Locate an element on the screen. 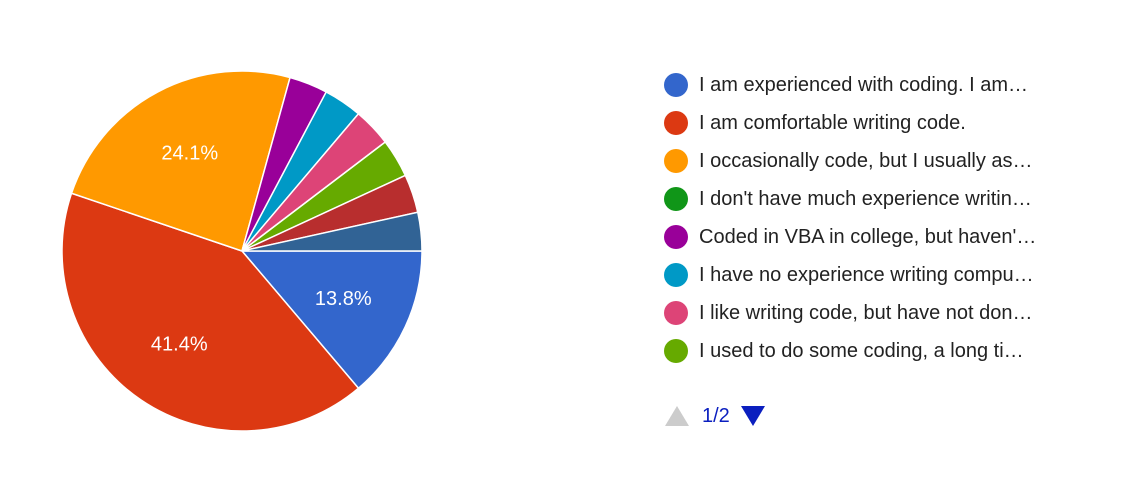 This screenshot has height=501, width=1133. page-indicator: 1/2 is located at coordinates (716, 415).